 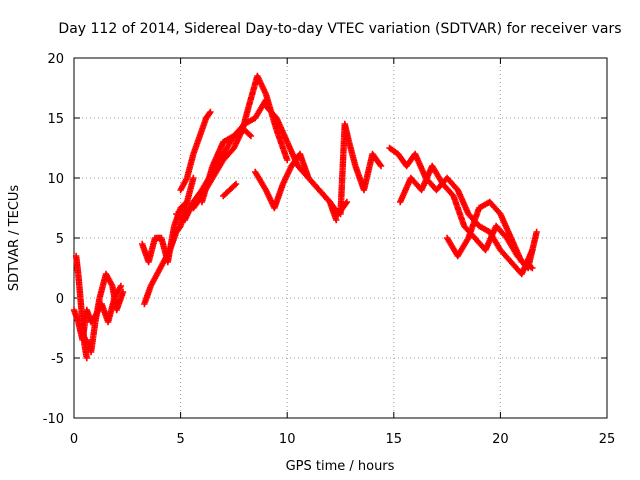 I want to click on y-tick-label: -10, so click(x=53, y=419).